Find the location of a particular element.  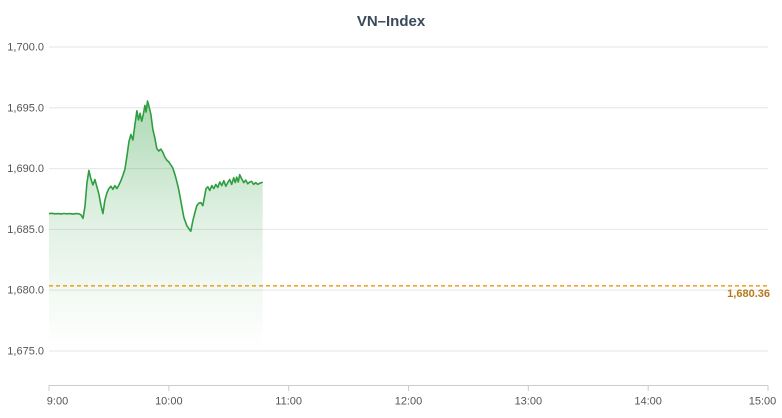

chart-title: VN–Index is located at coordinates (391, 21).